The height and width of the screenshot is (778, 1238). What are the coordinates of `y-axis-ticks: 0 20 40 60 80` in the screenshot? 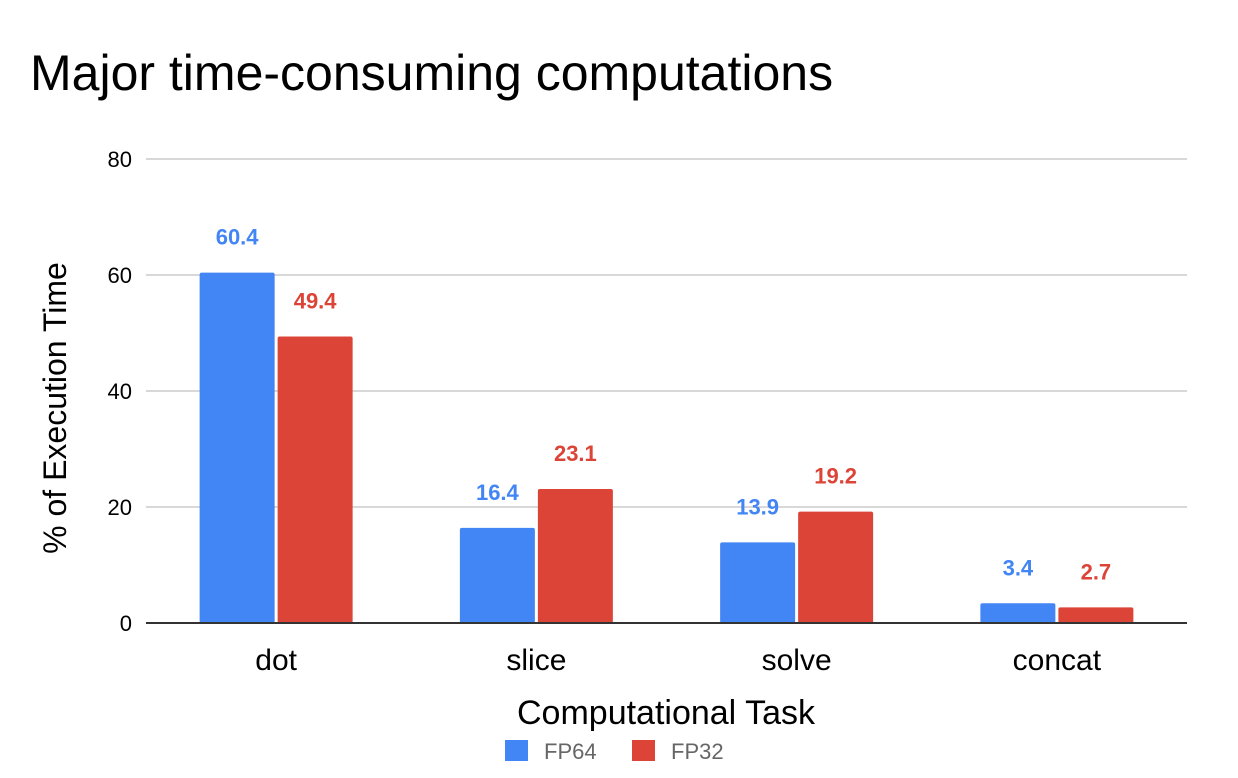 It's located at (120, 391).